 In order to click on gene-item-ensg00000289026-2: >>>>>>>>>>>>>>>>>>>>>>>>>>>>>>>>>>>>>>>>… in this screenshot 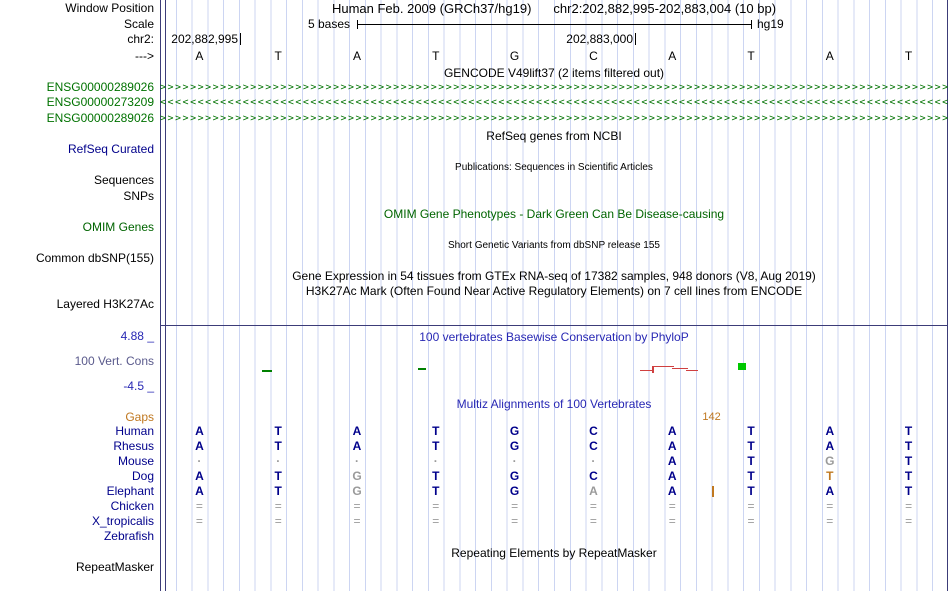, I will do `click(554, 118)`.